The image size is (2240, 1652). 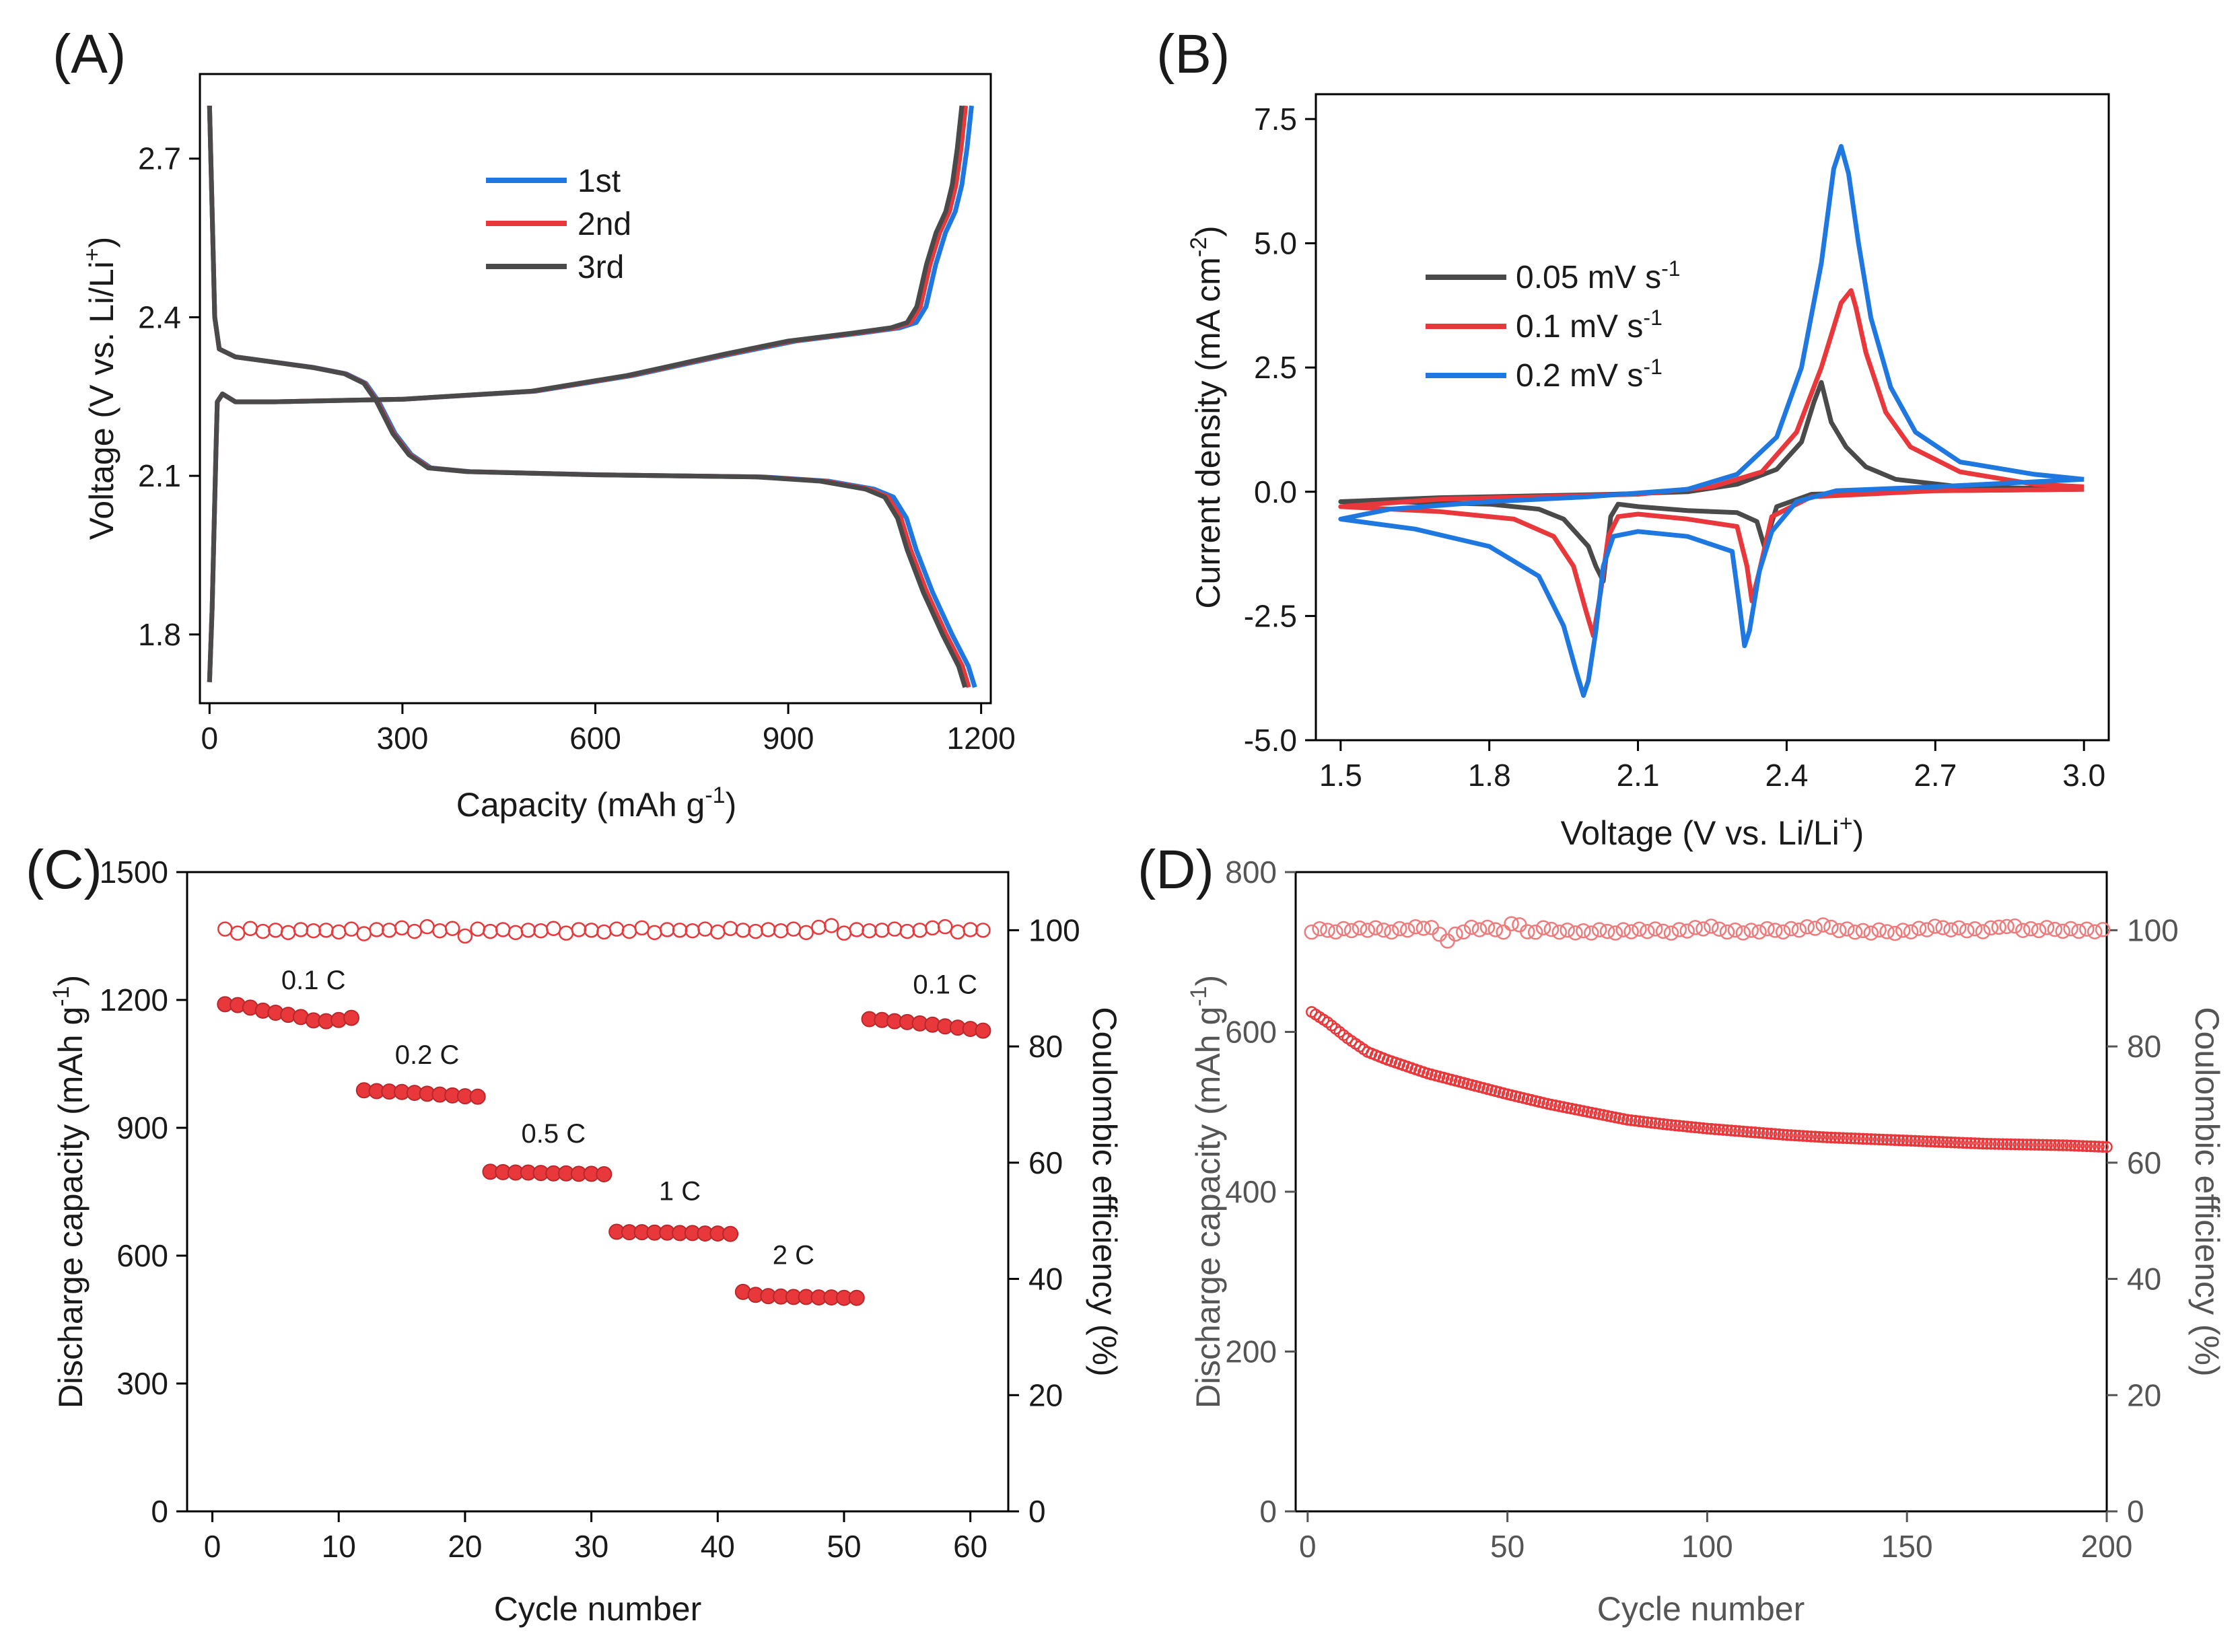 I want to click on panel-b-x-axis-title-sup: +, so click(x=1847, y=823).